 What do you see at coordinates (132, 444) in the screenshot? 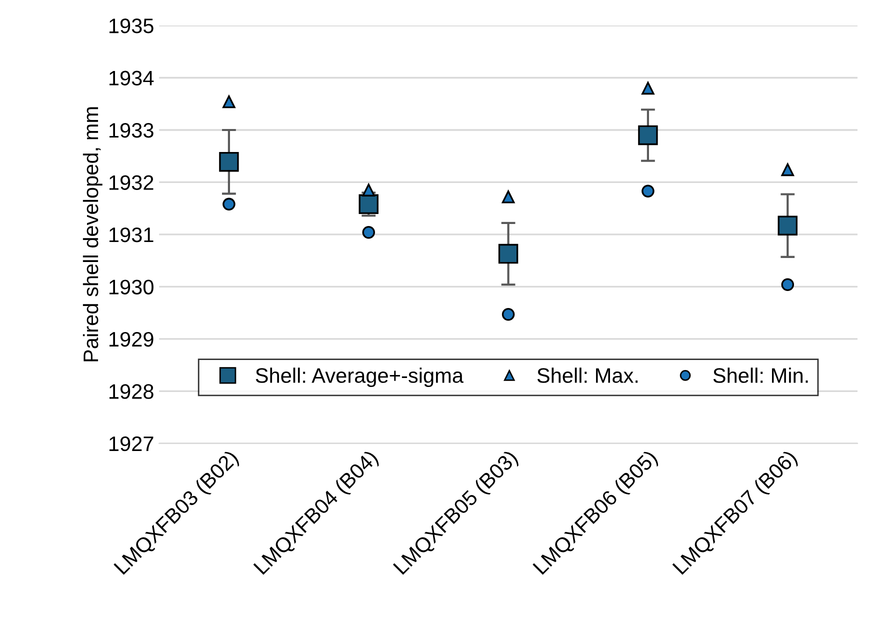
I see `y-tick-label: 1927` at bounding box center [132, 444].